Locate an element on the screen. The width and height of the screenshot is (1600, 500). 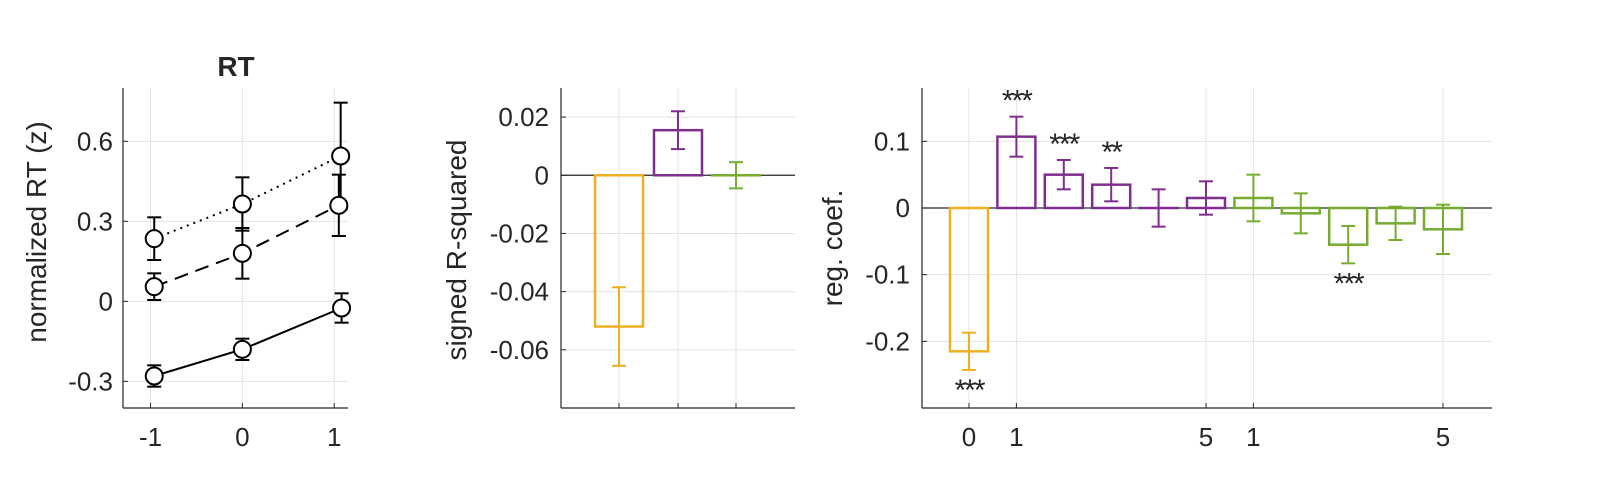
x-tick-label: -1 is located at coordinates (150, 437).